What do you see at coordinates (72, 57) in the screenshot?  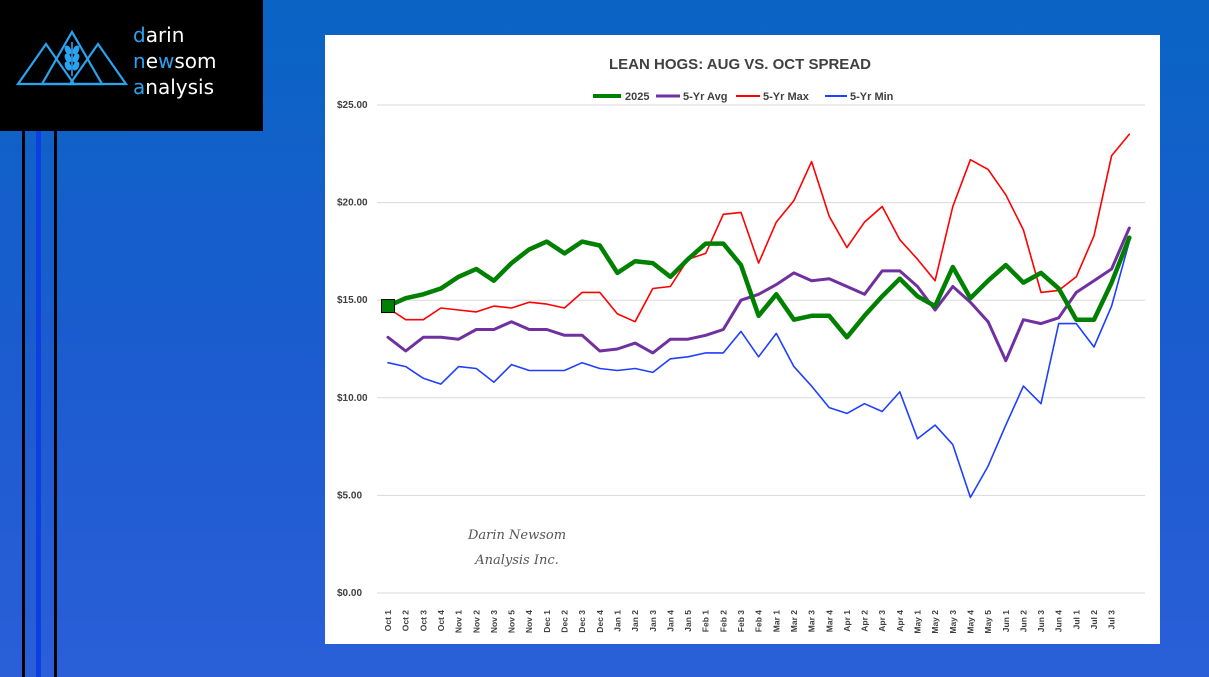 I see `mountains-logo-icon` at bounding box center [72, 57].